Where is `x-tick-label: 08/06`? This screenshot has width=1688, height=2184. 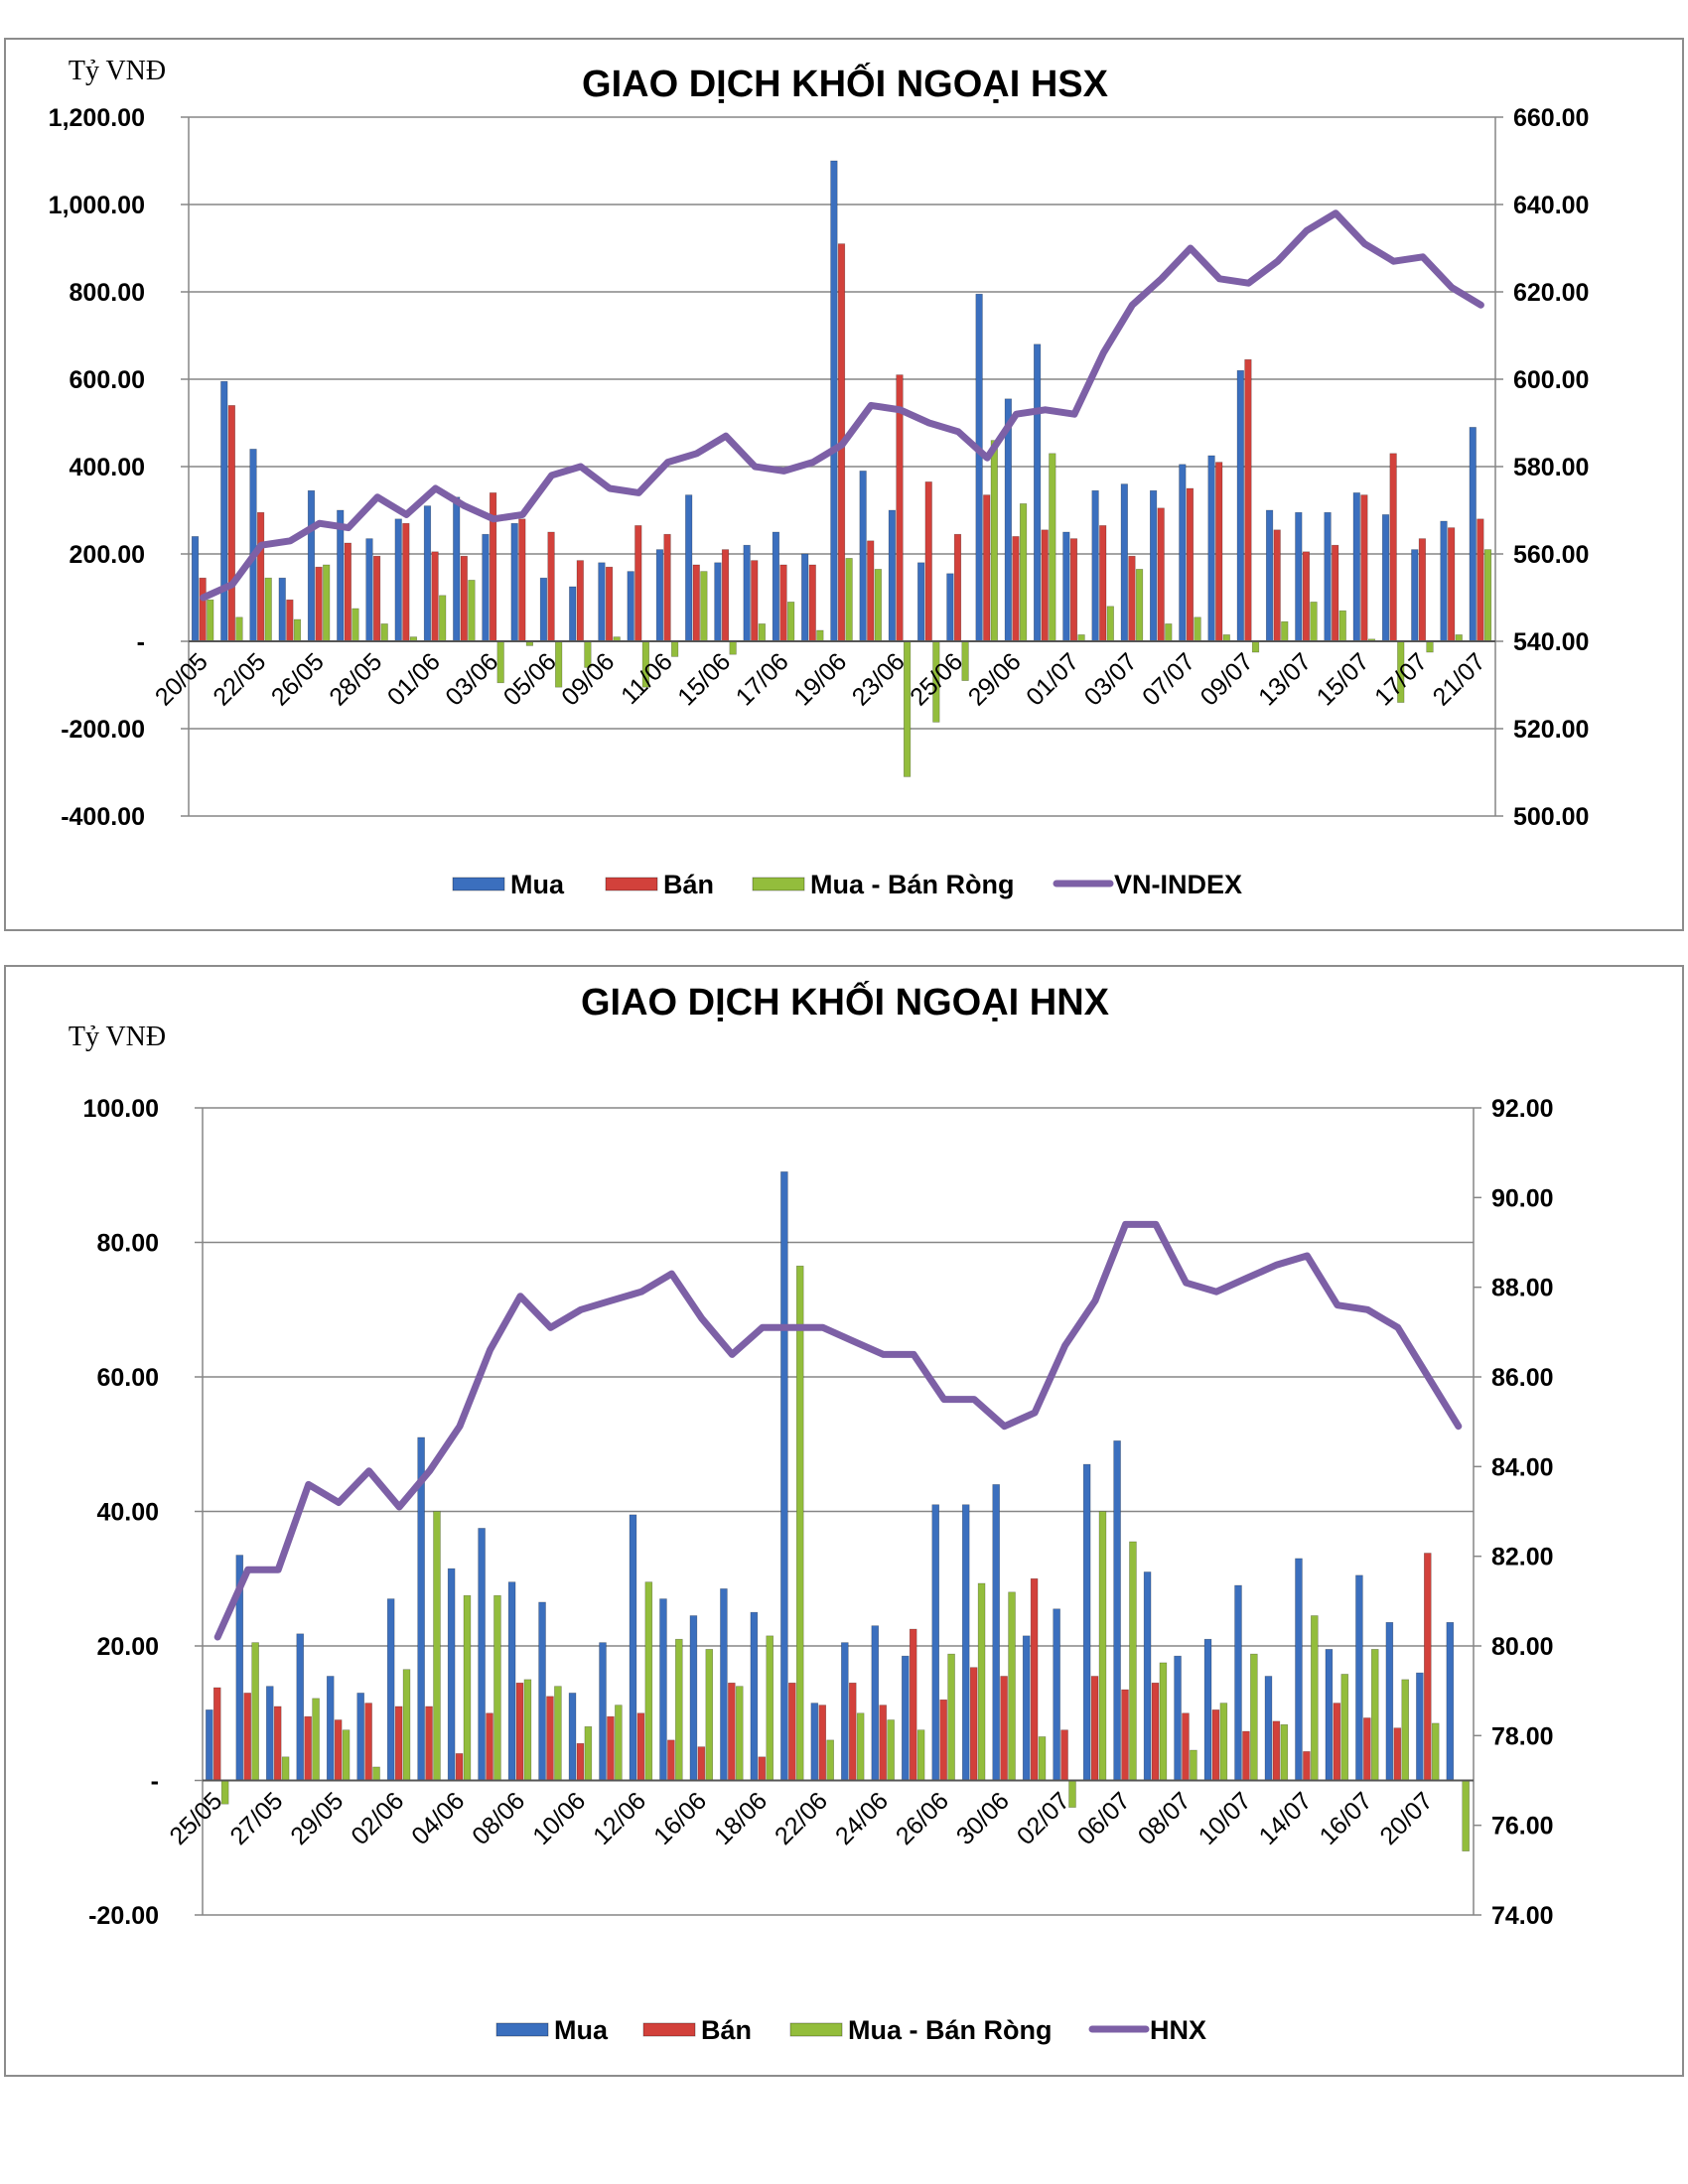 x-tick-label: 08/06 is located at coordinates (498, 1818).